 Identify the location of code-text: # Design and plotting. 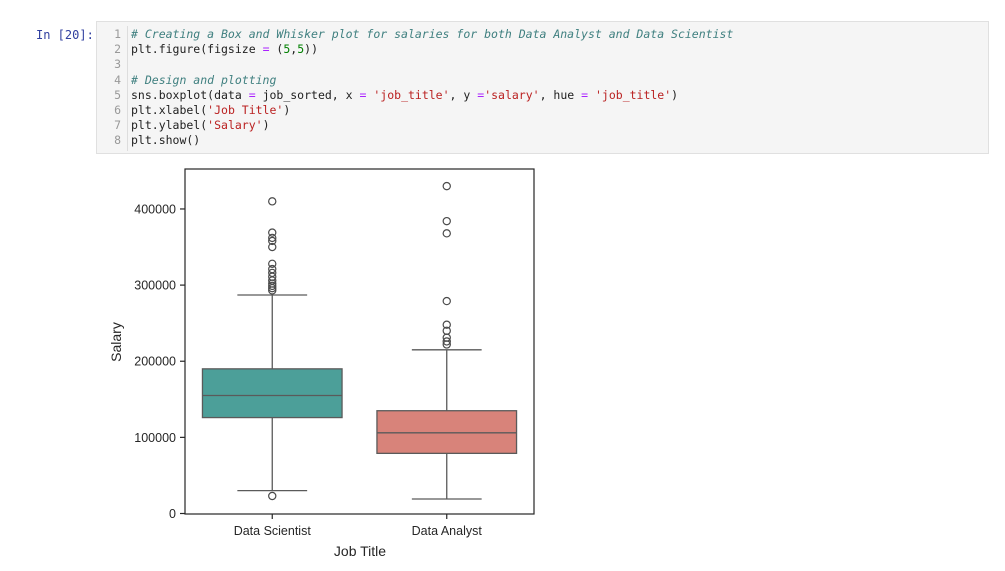
(204, 79).